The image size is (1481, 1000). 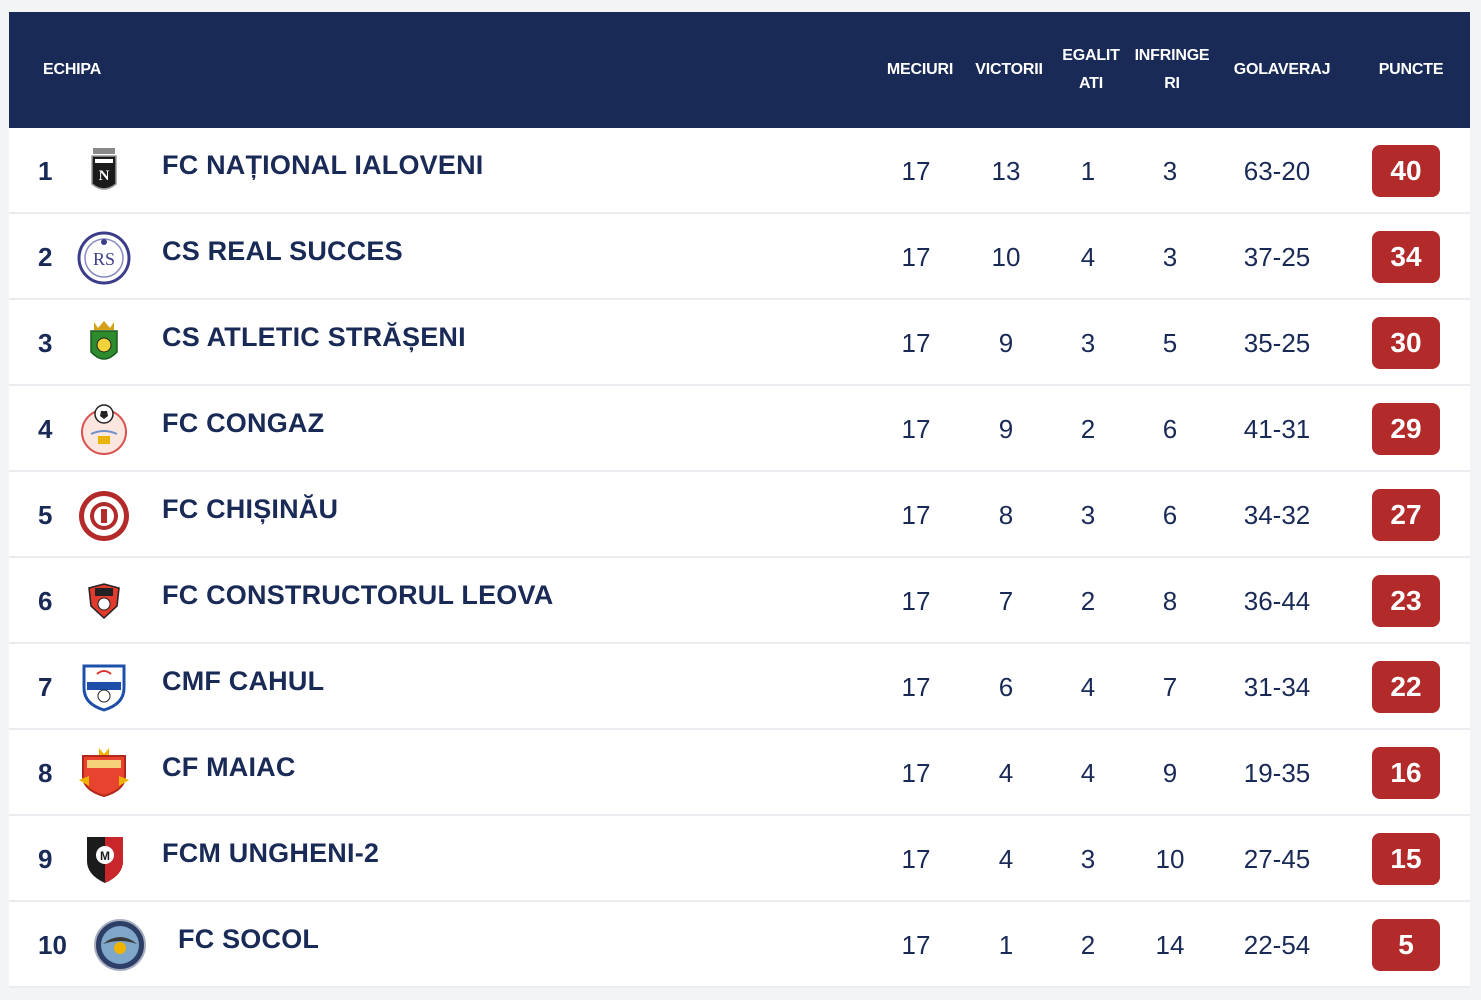 I want to click on header-draws: EGALIT ATI, so click(x=1091, y=70).